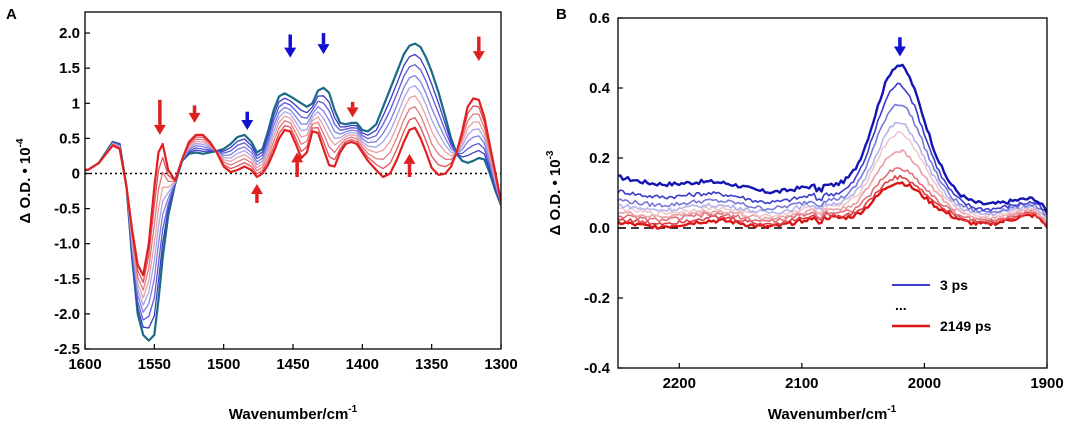 Image resolution: width=1084 pixels, height=436 pixels. I want to click on panel-b-x-tick-label: 2100, so click(801, 383).